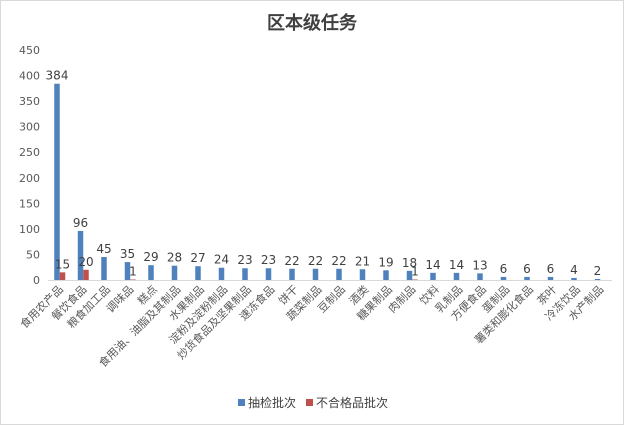 The width and height of the screenshot is (624, 425). Describe the element at coordinates (29, 152) in the screenshot. I see `y-tick-label: 250` at that location.